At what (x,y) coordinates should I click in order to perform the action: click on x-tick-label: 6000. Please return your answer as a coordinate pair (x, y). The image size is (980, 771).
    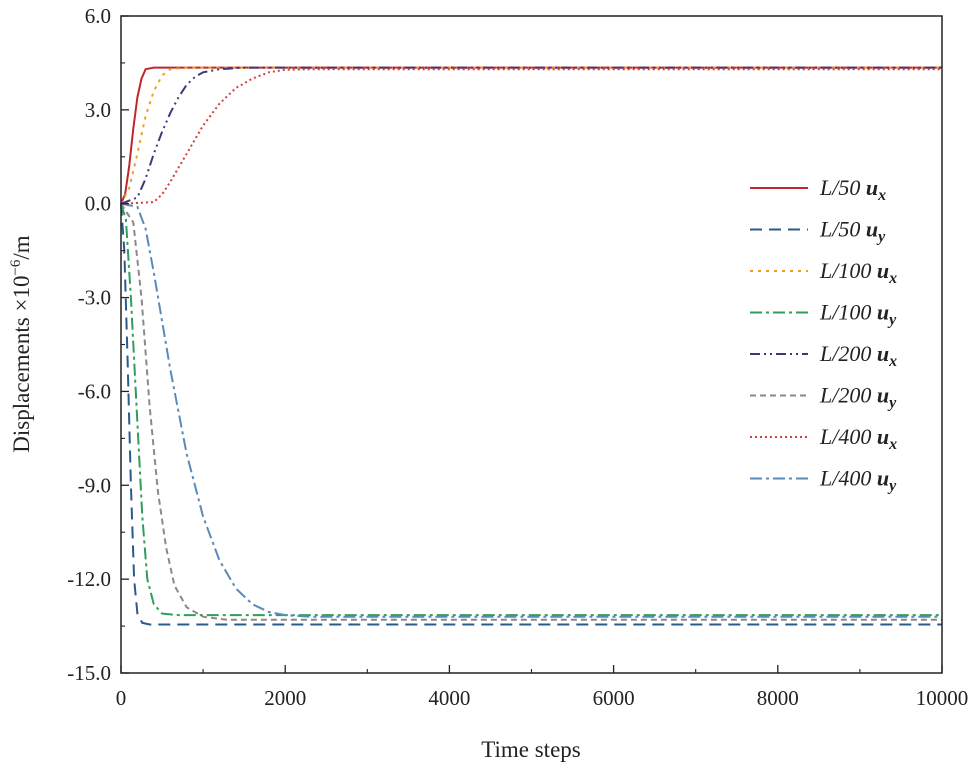
    Looking at the image, I should click on (614, 698).